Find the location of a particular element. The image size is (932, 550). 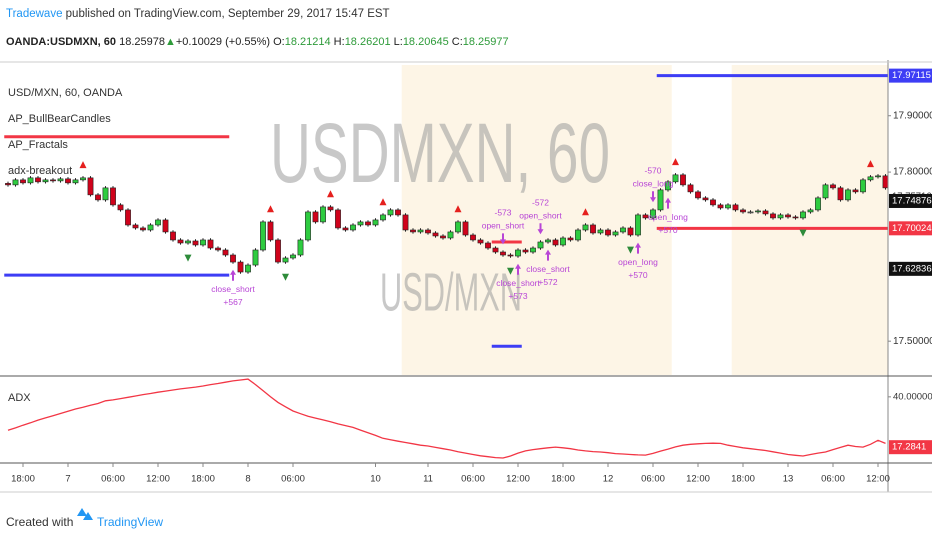

y-tick-label: 40.00000 is located at coordinates (912, 396).